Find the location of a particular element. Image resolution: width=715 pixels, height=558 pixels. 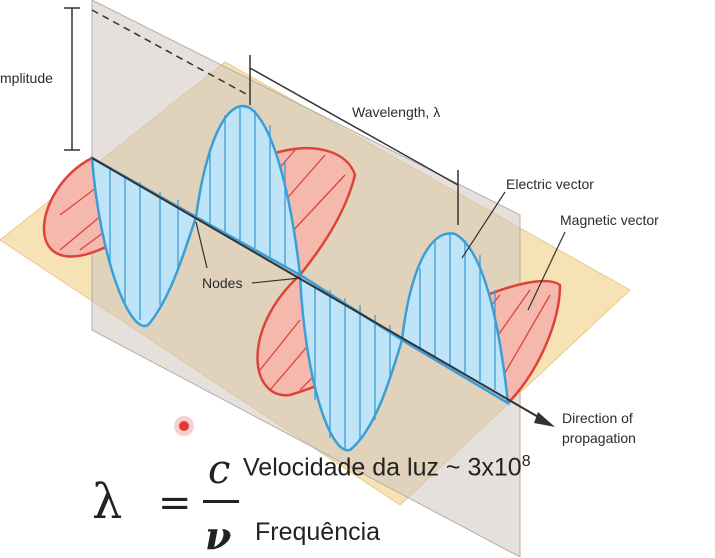

wavelength-label: Wavelength, λ is located at coordinates (396, 112).